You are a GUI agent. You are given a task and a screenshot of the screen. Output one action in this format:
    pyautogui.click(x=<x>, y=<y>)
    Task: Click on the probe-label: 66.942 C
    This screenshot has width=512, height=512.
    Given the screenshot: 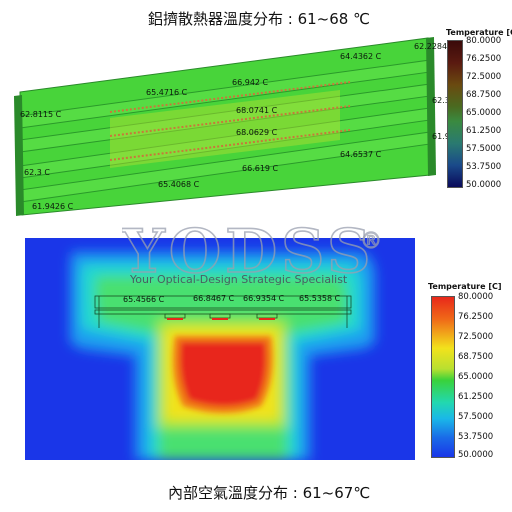 What is the action you would take?
    pyautogui.click(x=250, y=82)
    